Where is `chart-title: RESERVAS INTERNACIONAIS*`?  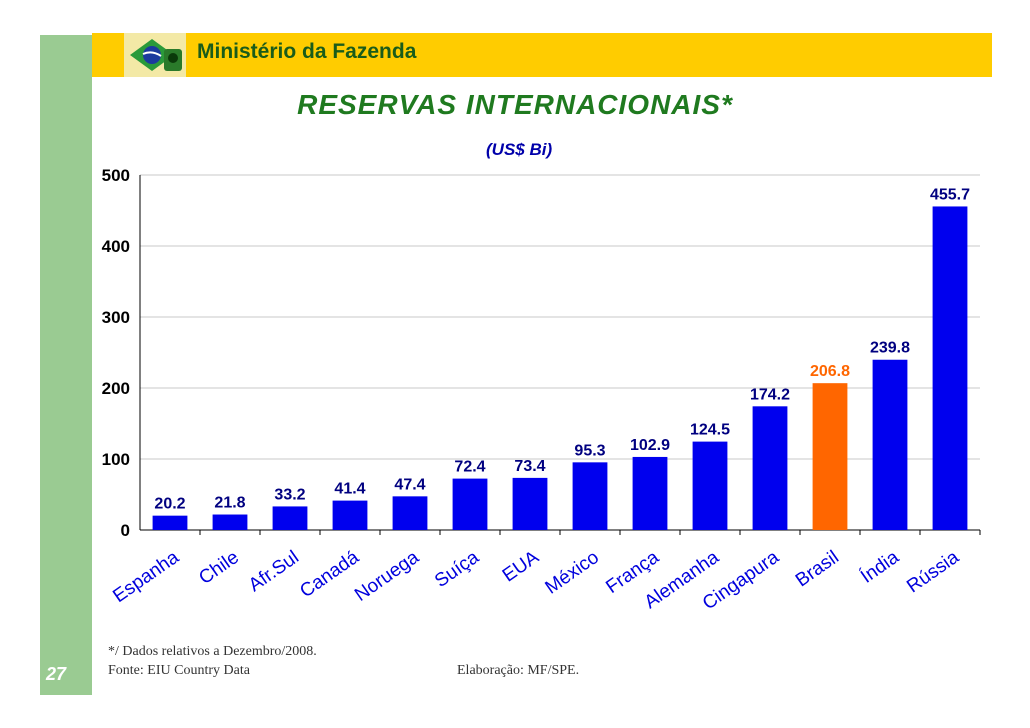
chart-title: RESERVAS INTERNACIONAIS* is located at coordinates (515, 104).